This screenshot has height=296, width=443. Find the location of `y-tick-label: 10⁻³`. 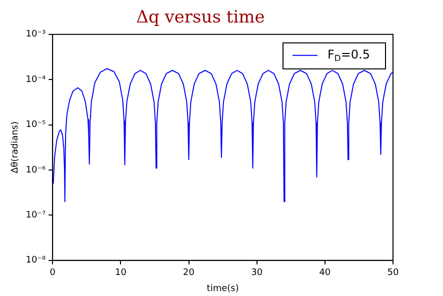

y-tick-label: 10⁻³ is located at coordinates (36, 35).